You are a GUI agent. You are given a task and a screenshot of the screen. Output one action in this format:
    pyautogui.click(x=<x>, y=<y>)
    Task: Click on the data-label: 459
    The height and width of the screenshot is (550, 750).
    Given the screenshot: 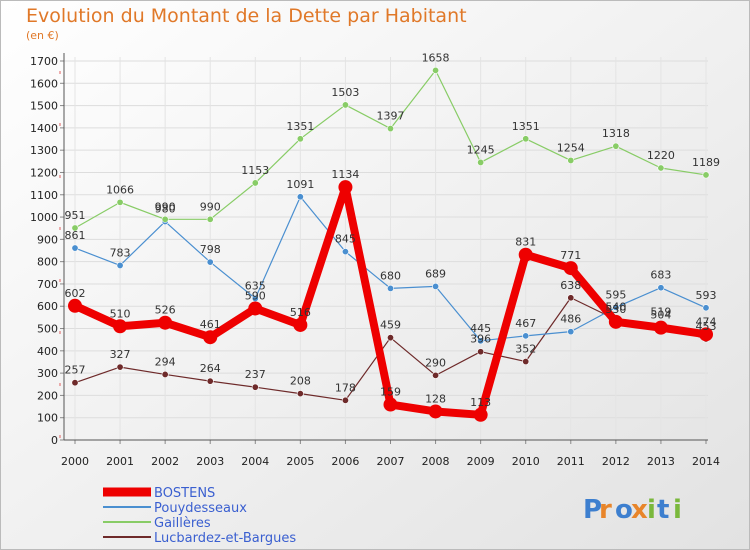 What is the action you would take?
    pyautogui.click(x=390, y=325)
    